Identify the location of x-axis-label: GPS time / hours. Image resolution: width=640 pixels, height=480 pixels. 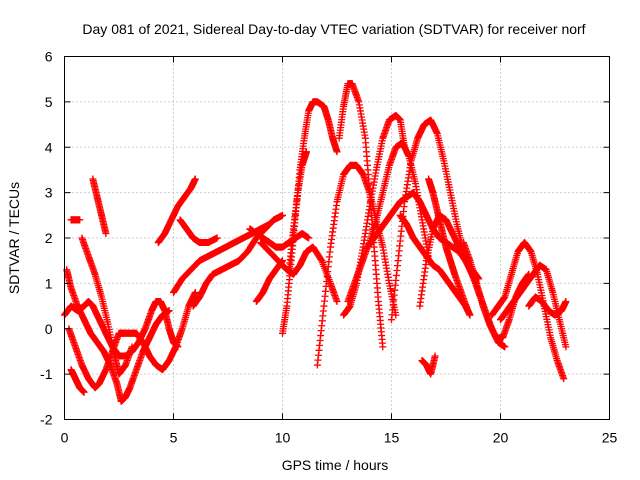
(335, 465).